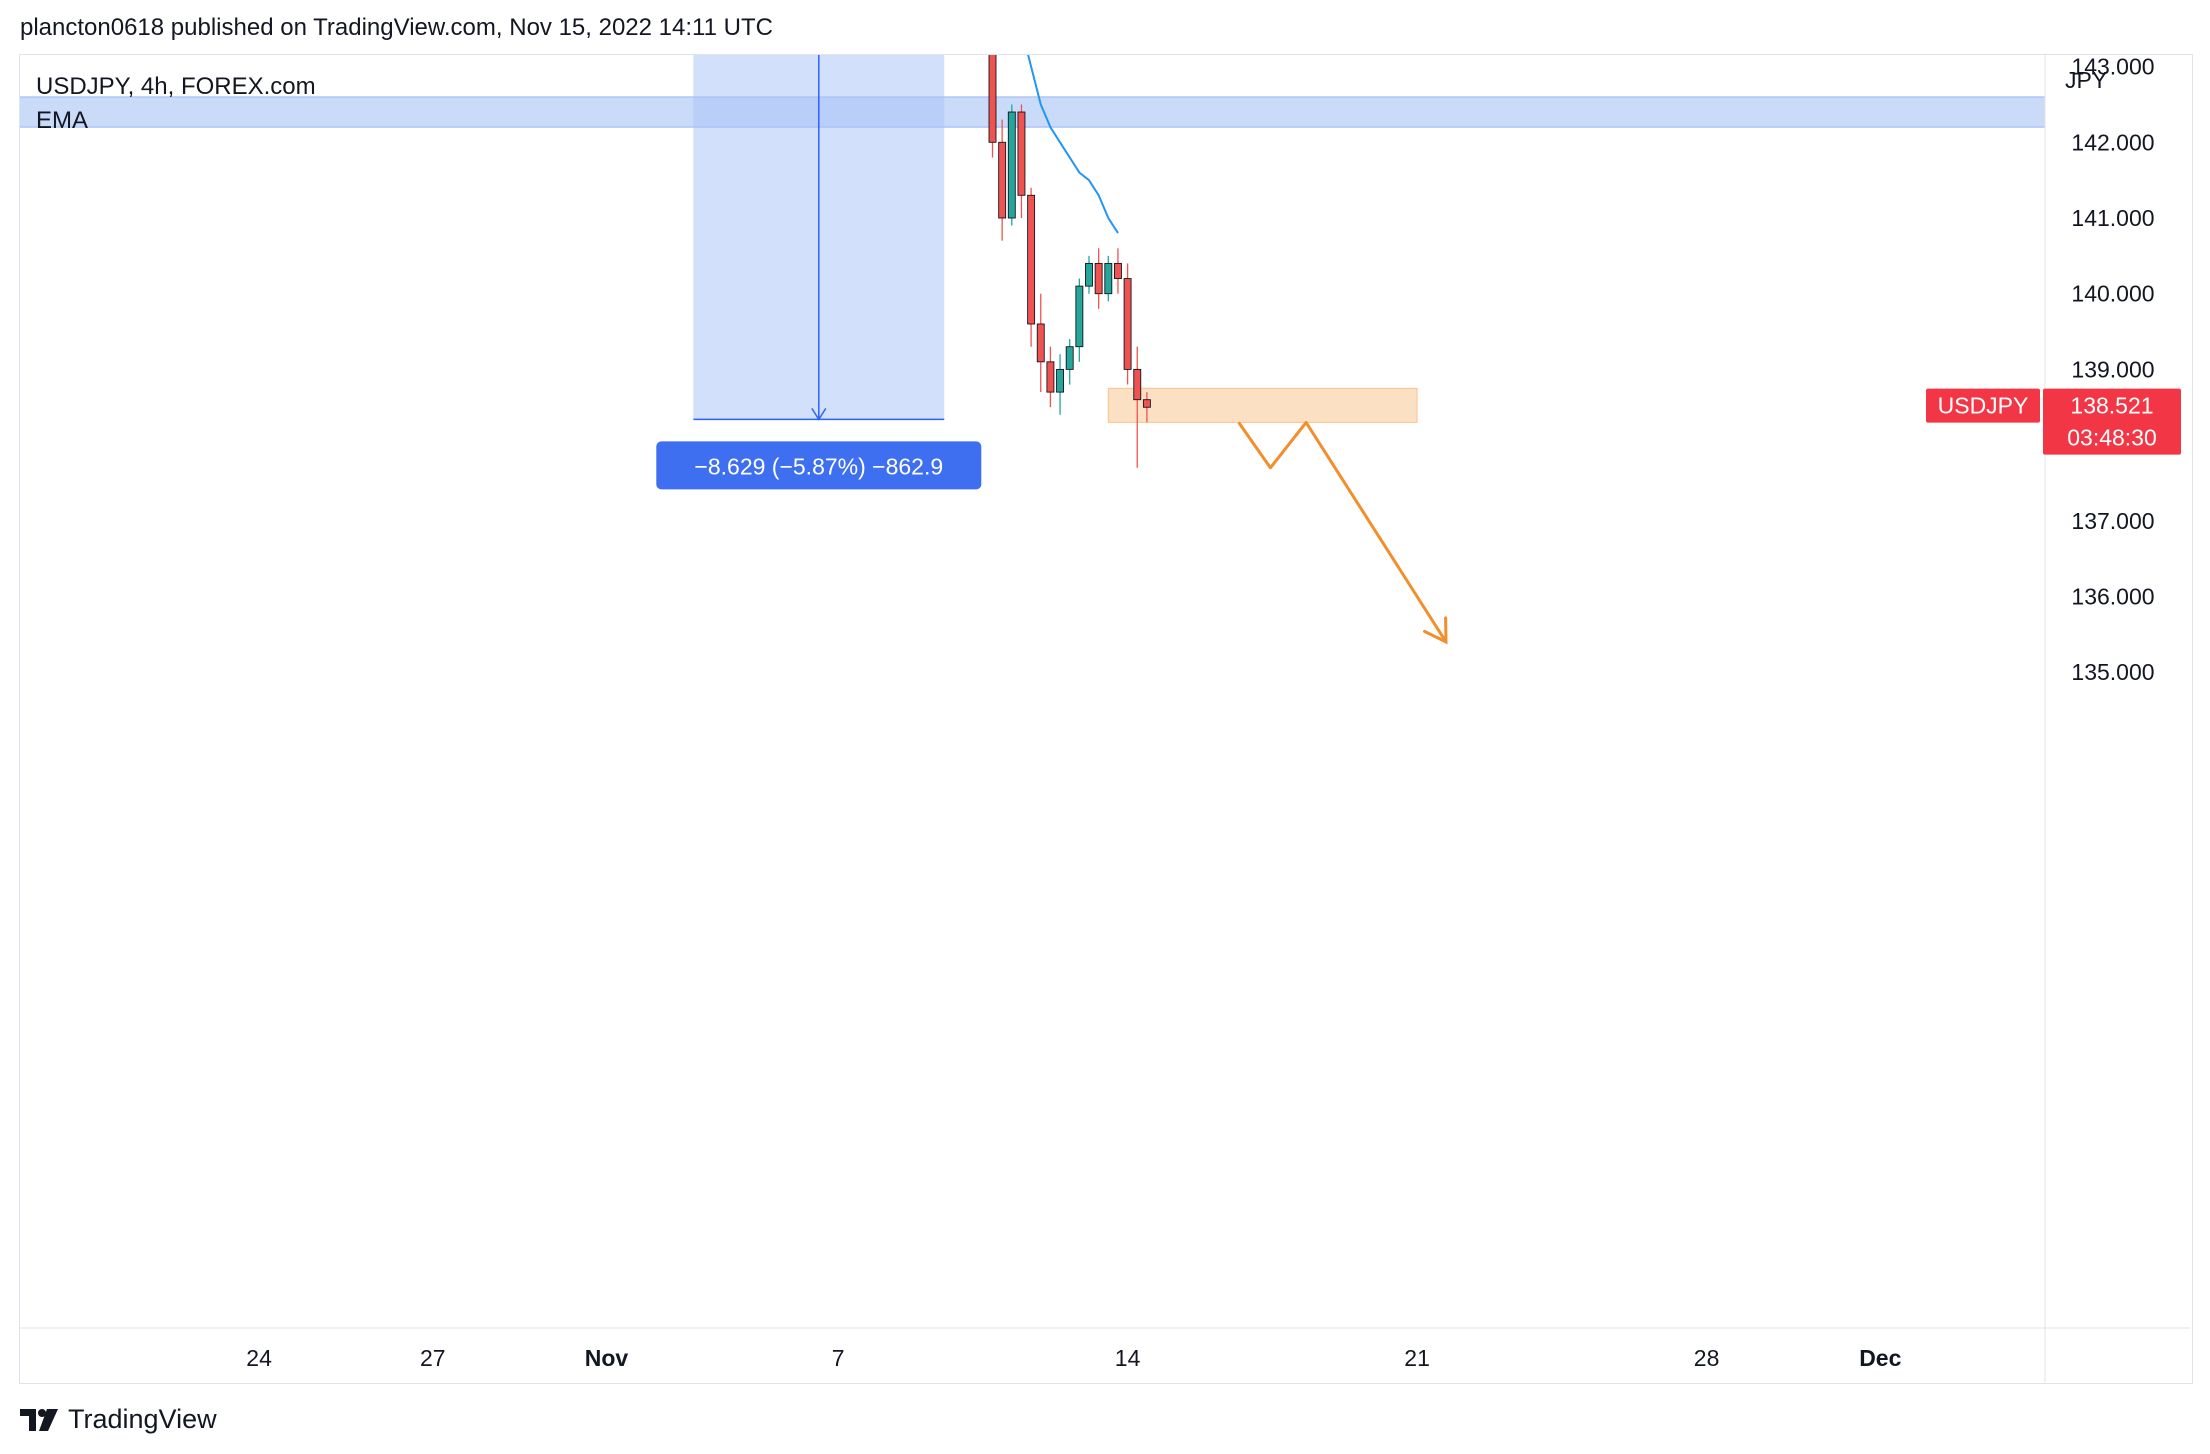 This screenshot has height=1454, width=2210. I want to click on tradingview-logo-icon, so click(39, 1419).